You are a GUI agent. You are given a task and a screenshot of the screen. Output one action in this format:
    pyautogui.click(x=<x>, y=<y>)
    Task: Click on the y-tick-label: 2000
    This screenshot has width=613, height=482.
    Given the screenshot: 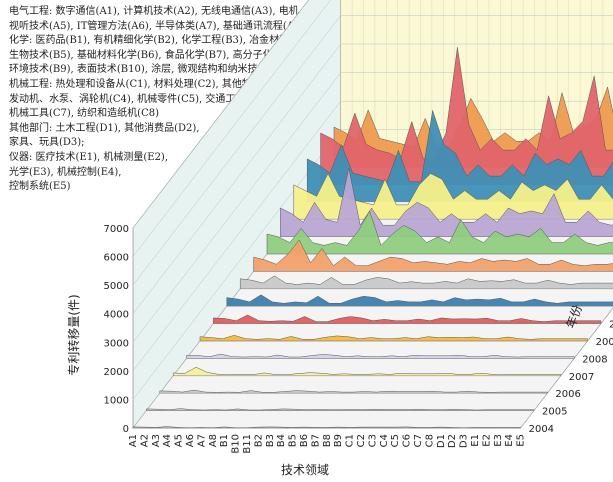 What is the action you would take?
    pyautogui.click(x=116, y=372)
    